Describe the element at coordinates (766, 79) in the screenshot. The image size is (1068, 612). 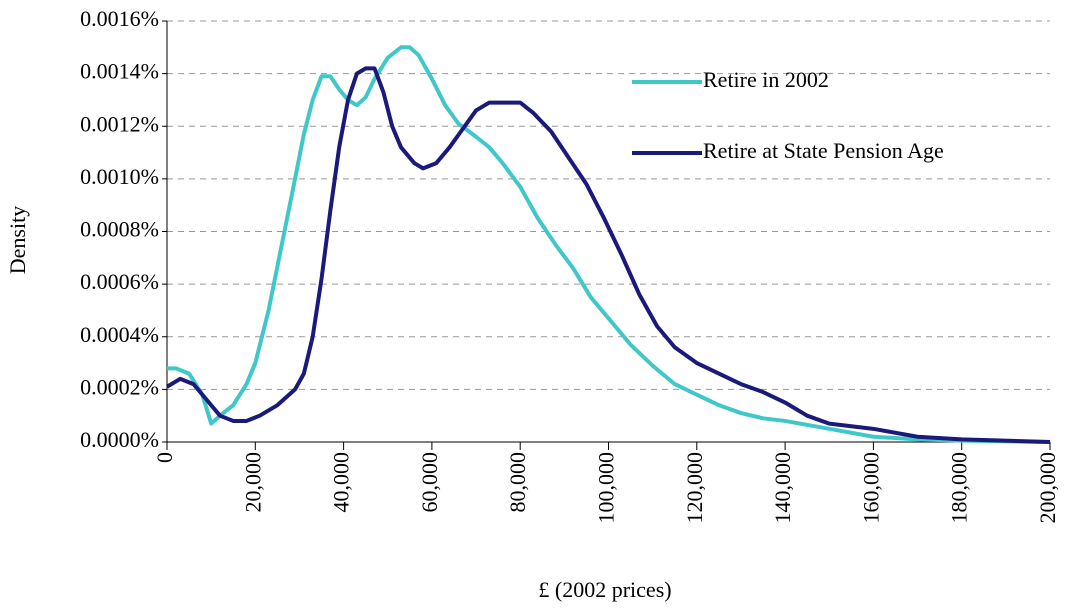
I see `legend-label: Retire in 2002` at that location.